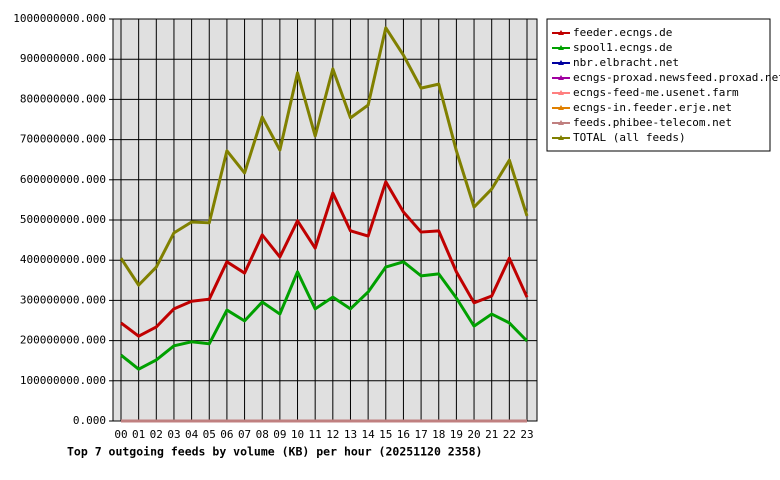 Image resolution: width=780 pixels, height=480 pixels. I want to click on x-tick-label: 05, so click(209, 434).